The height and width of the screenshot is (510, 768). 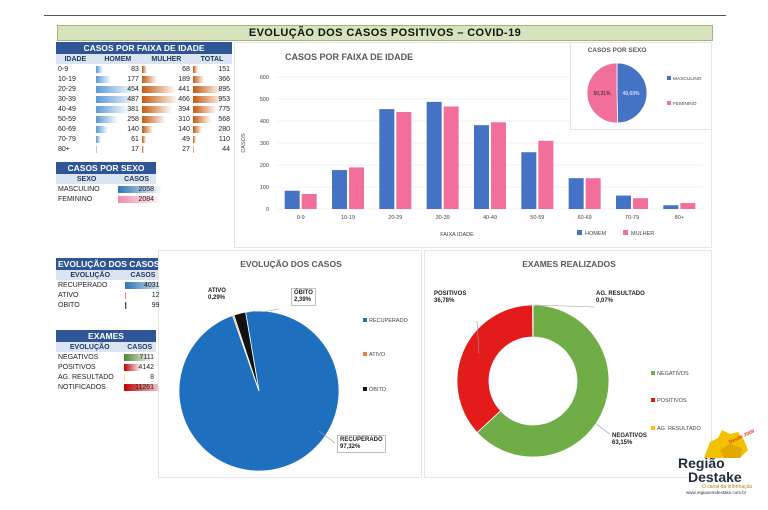 I want to click on evolucao-label-cell: ÓBITO, so click(x=69, y=305).